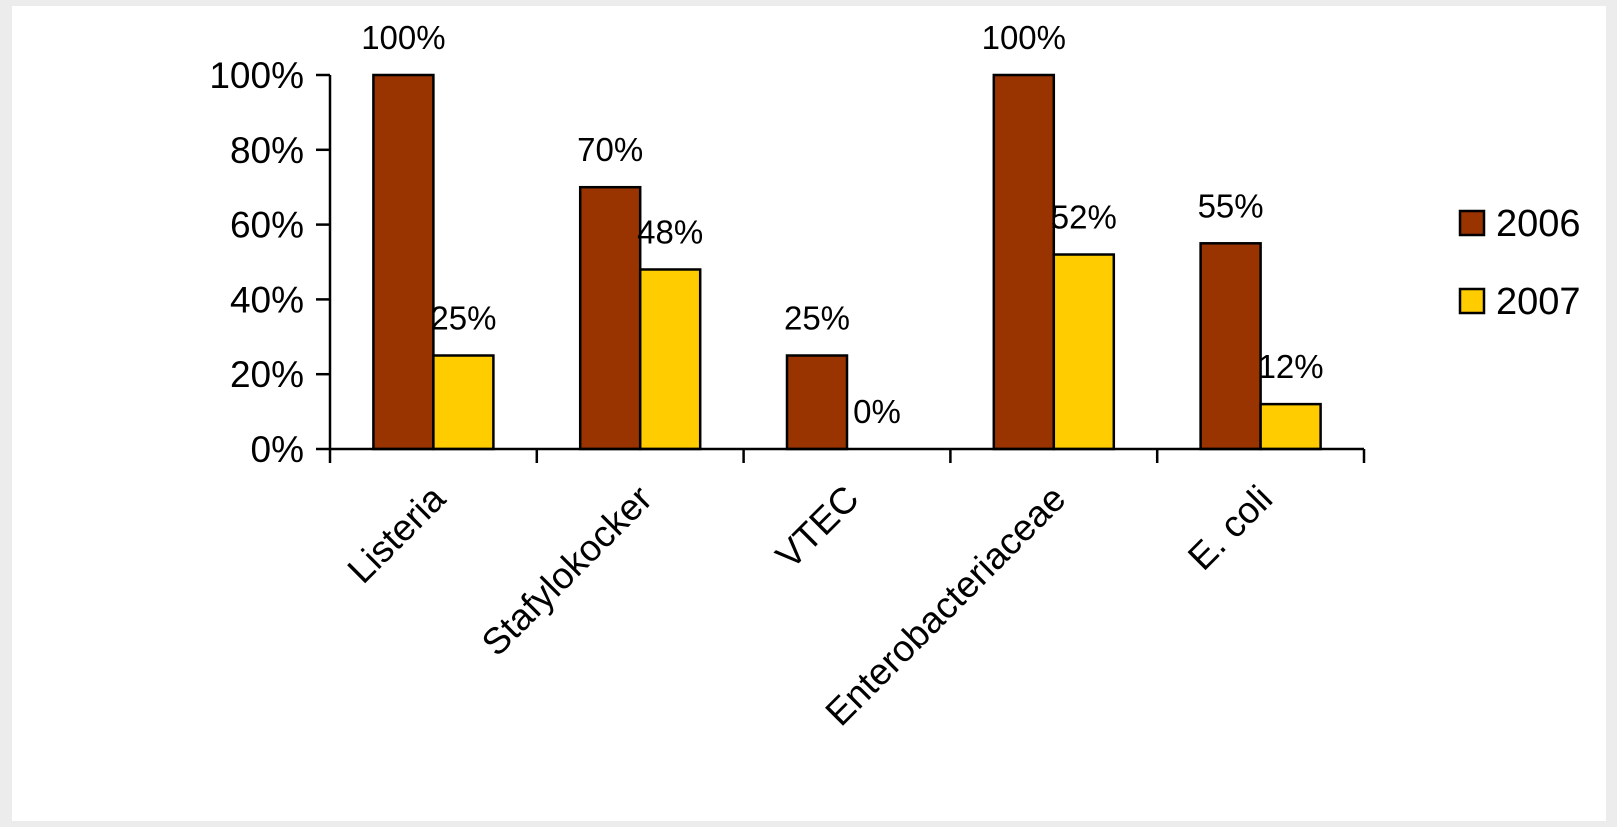 The height and width of the screenshot is (827, 1617). Describe the element at coordinates (670, 231) in the screenshot. I see `data-label-2007-1: 48%` at that location.